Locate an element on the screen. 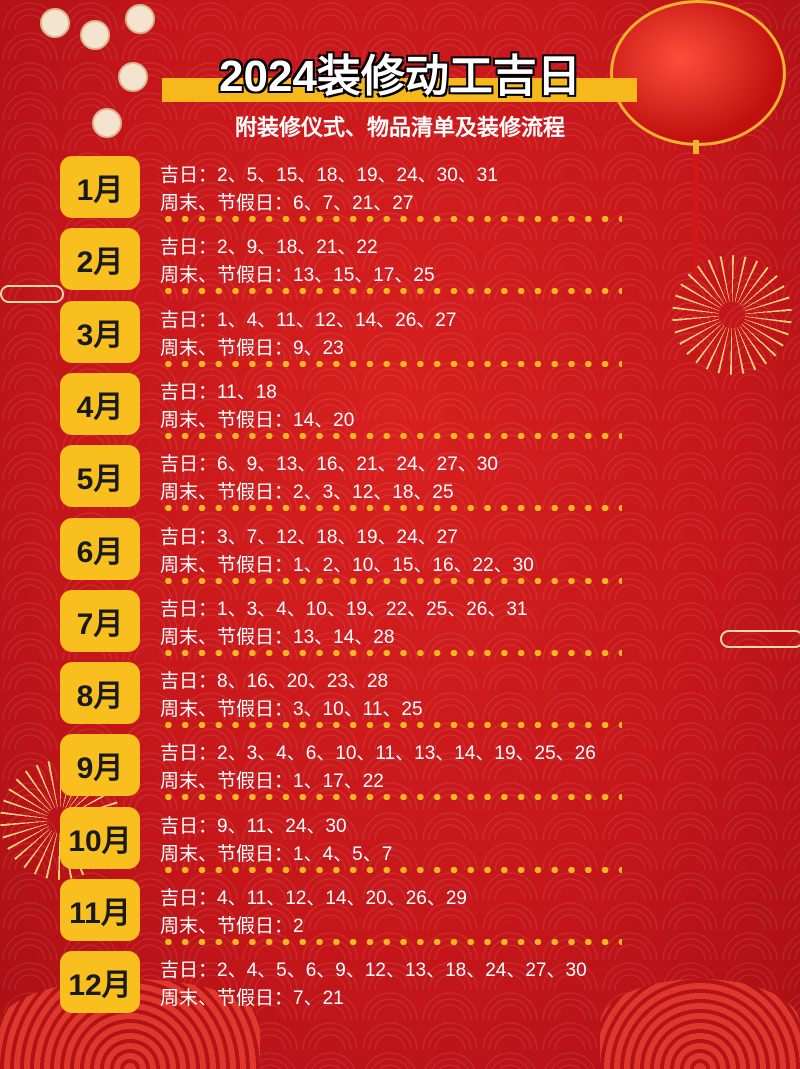 The image size is (800, 1069). weekend-holidays: 周末、节假日：1、2、10、15、16、22、30 is located at coordinates (347, 565).